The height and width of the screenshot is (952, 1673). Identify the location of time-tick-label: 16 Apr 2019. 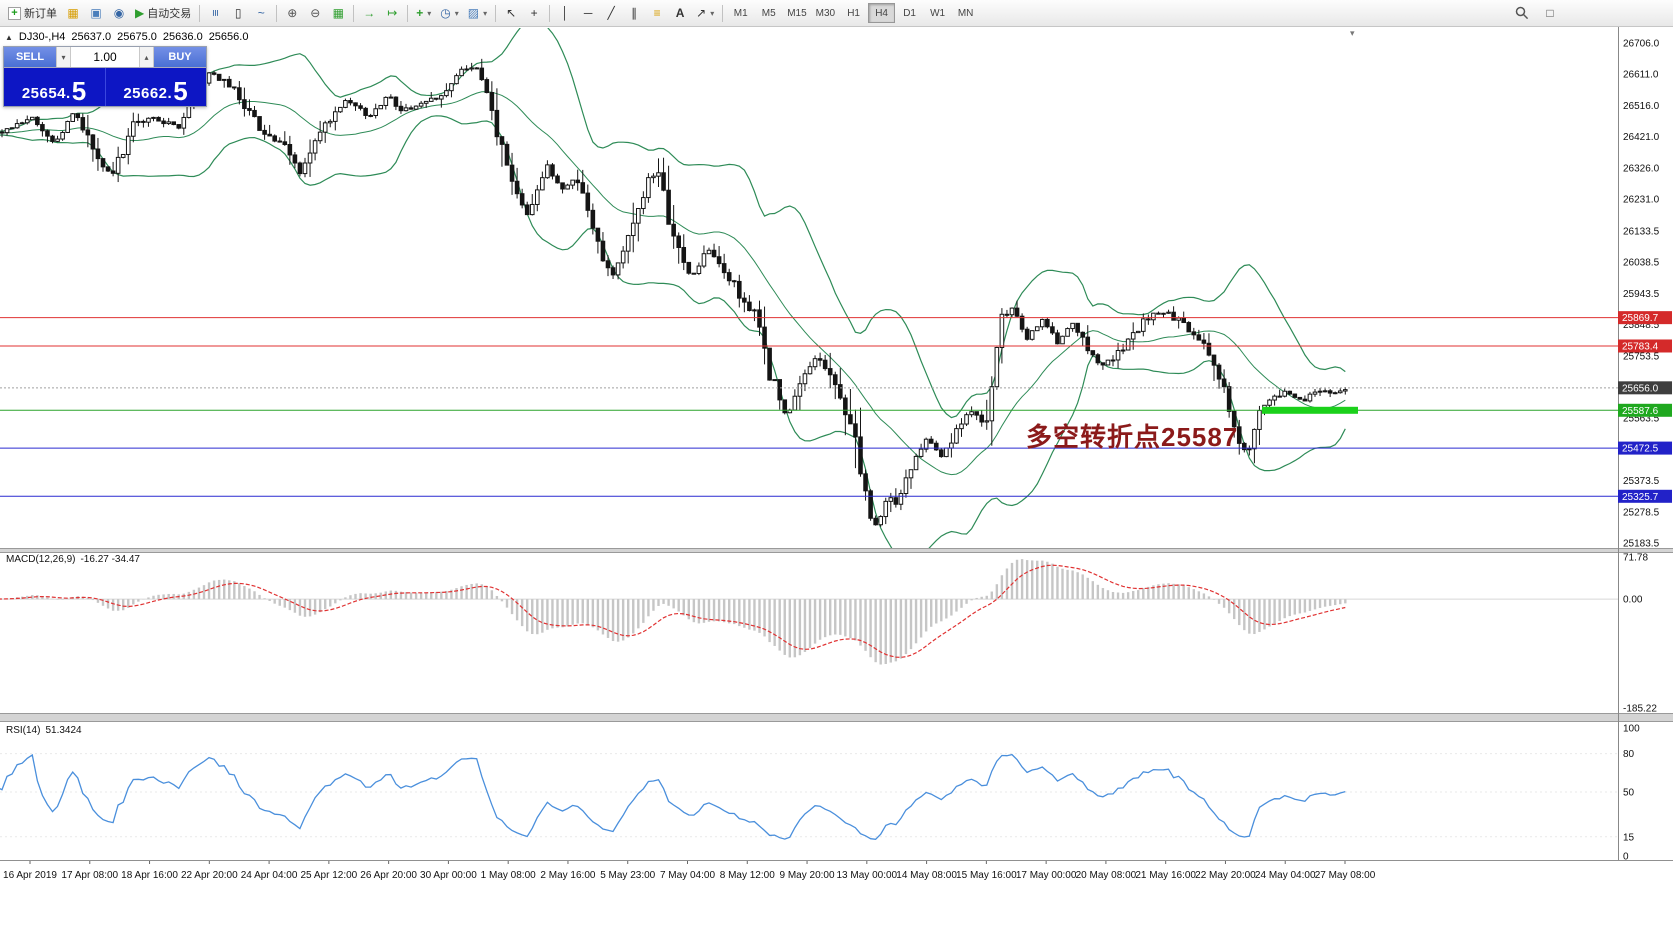
(30, 875).